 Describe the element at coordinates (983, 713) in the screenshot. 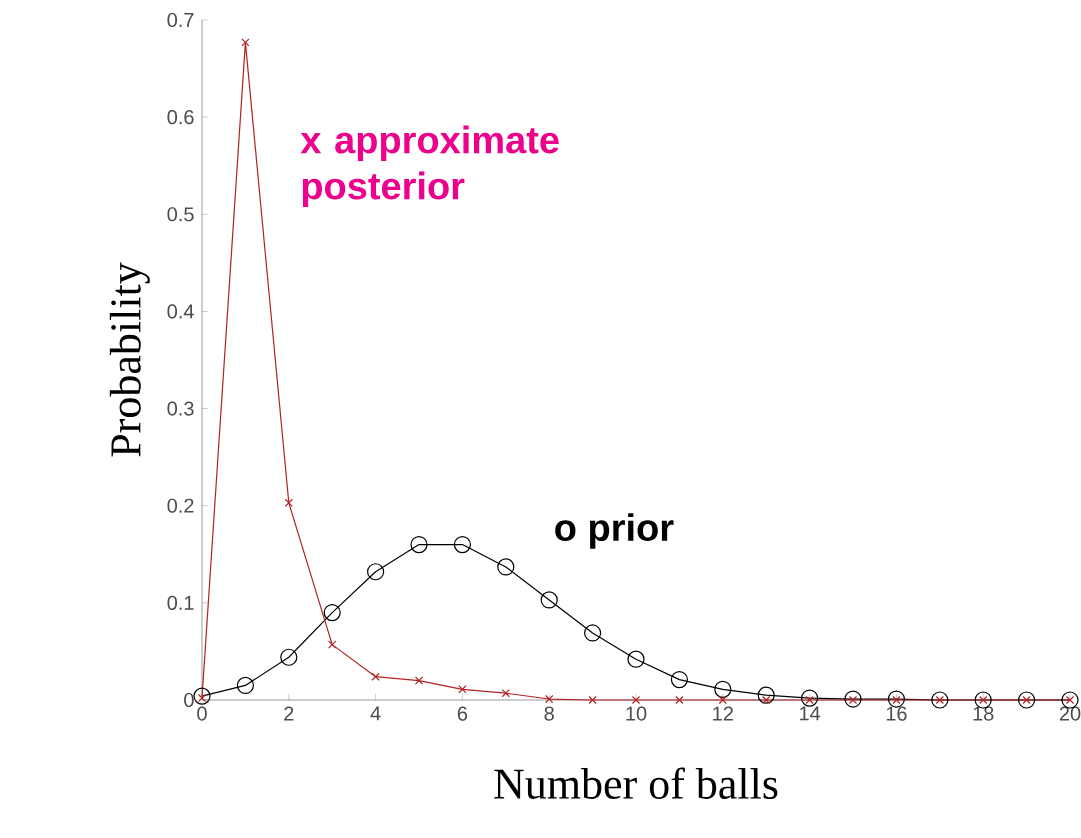

I see `x-tick-label: 18` at that location.